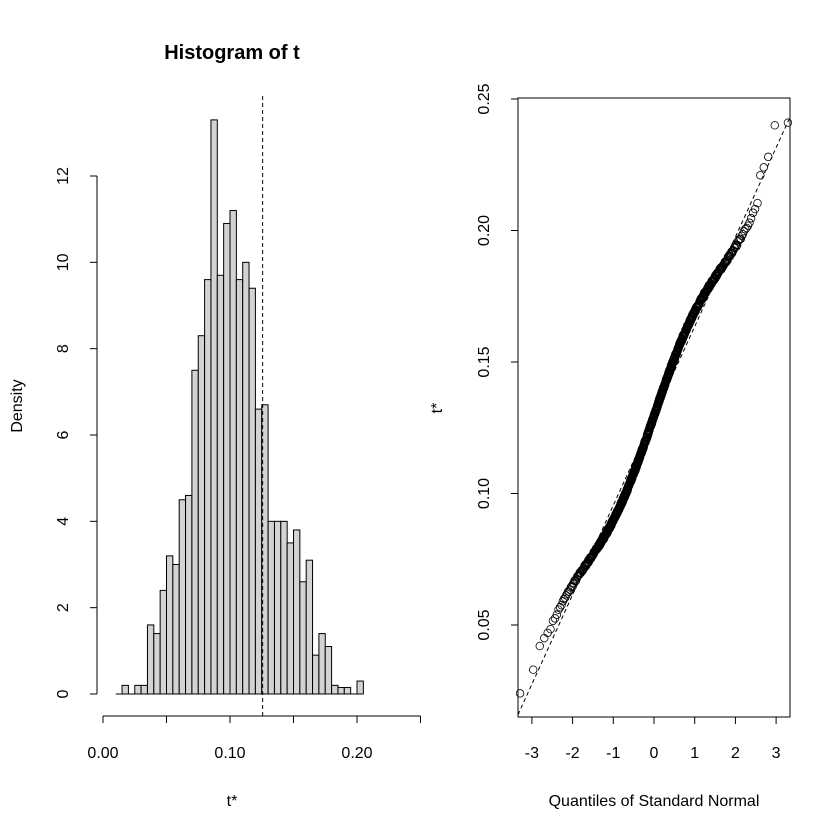  Describe the element at coordinates (63, 693) in the screenshot. I see `y-tick-label: 0` at that location.